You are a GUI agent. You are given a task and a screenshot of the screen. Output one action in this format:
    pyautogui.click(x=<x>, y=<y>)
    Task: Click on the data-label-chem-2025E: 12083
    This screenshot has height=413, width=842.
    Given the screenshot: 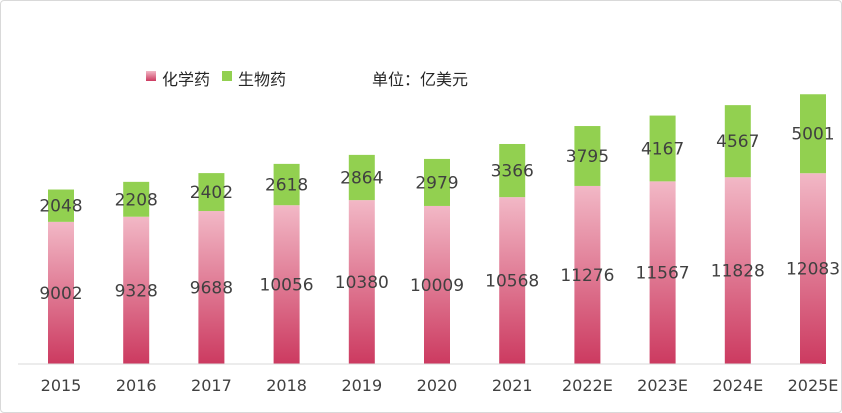 What is the action you would take?
    pyautogui.click(x=813, y=270)
    